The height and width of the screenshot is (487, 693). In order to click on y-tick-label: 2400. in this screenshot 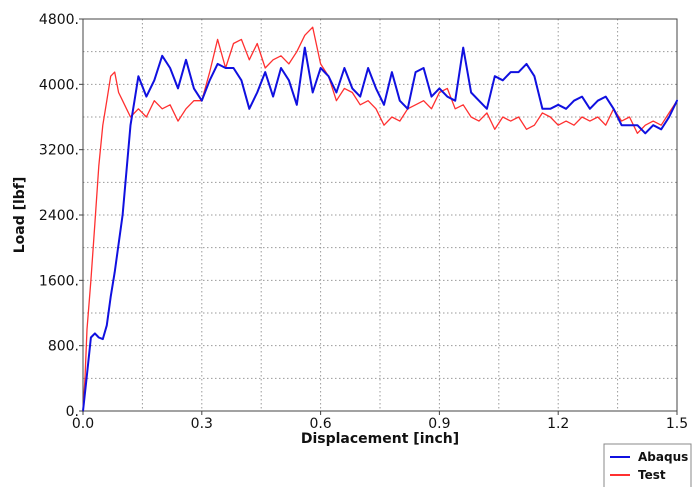, I will do `click(59, 216)`.